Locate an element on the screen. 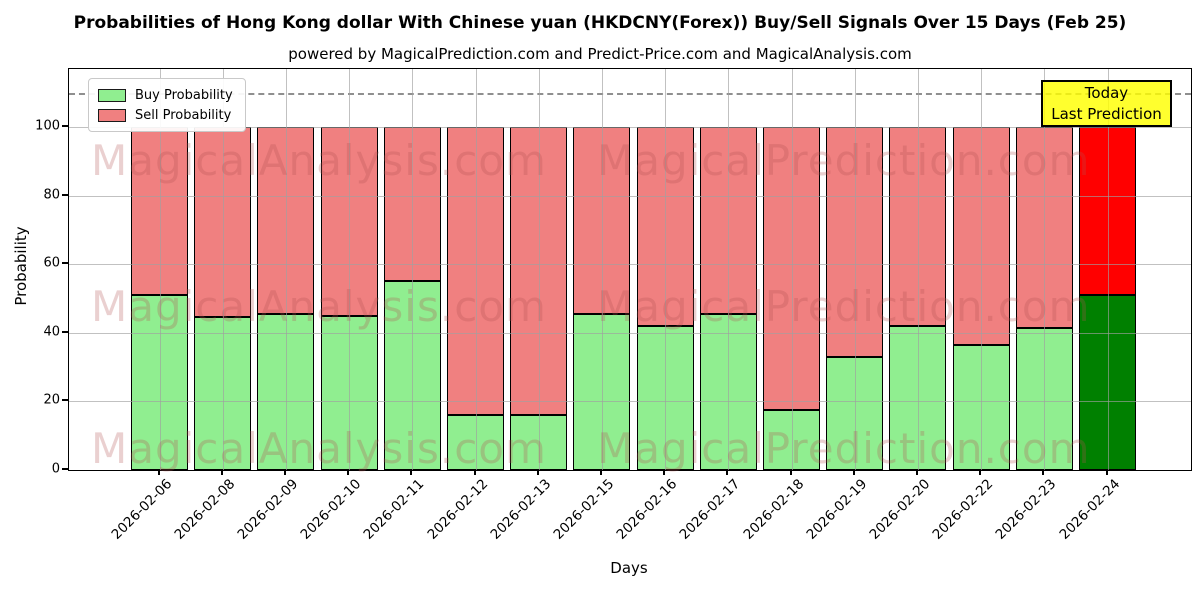  x-tick-label: 2026-02-22 is located at coordinates (963, 509).